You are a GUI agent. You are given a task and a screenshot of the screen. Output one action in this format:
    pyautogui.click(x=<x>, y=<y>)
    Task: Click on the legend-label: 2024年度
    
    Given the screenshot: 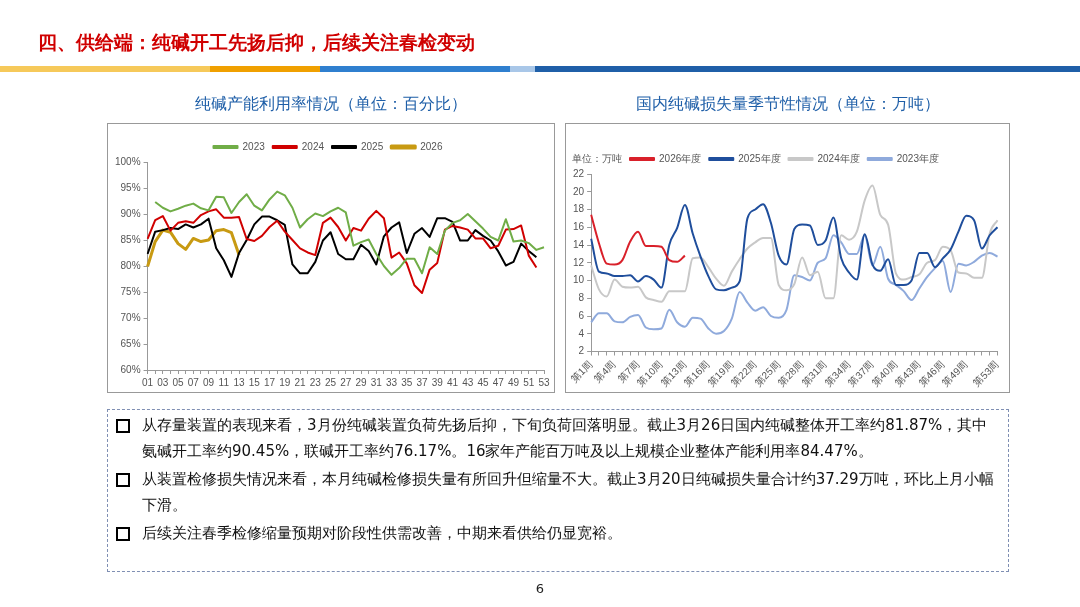 What is the action you would take?
    pyautogui.click(x=838, y=158)
    